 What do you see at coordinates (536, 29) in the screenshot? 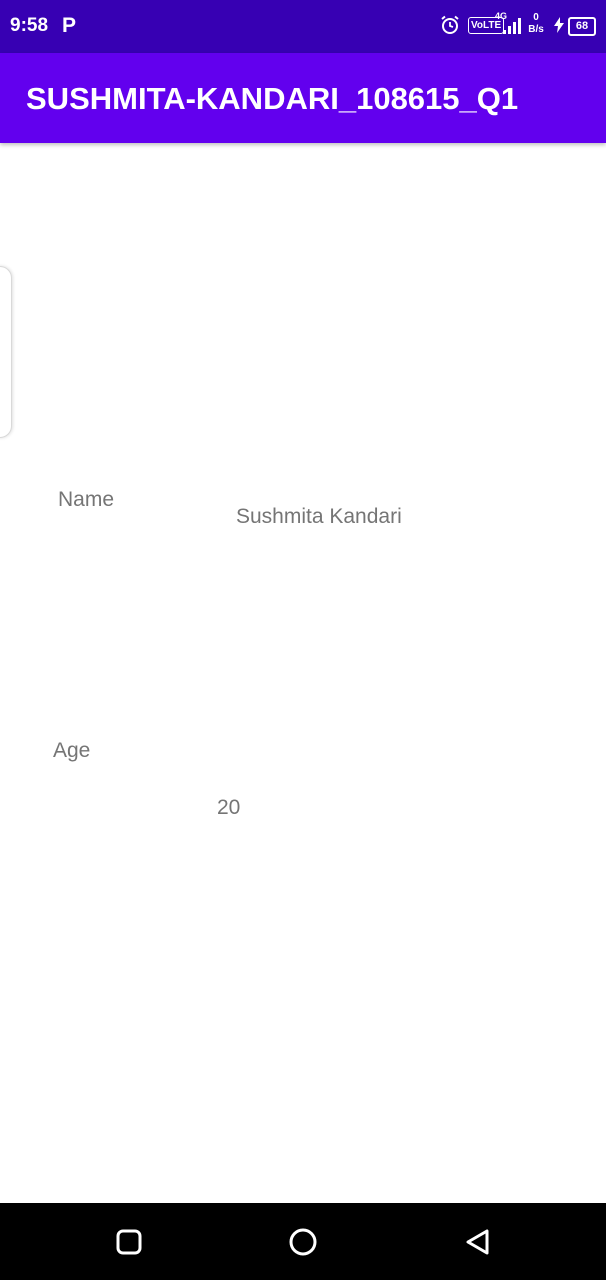
I see `network-speed-unit: B/s` at bounding box center [536, 29].